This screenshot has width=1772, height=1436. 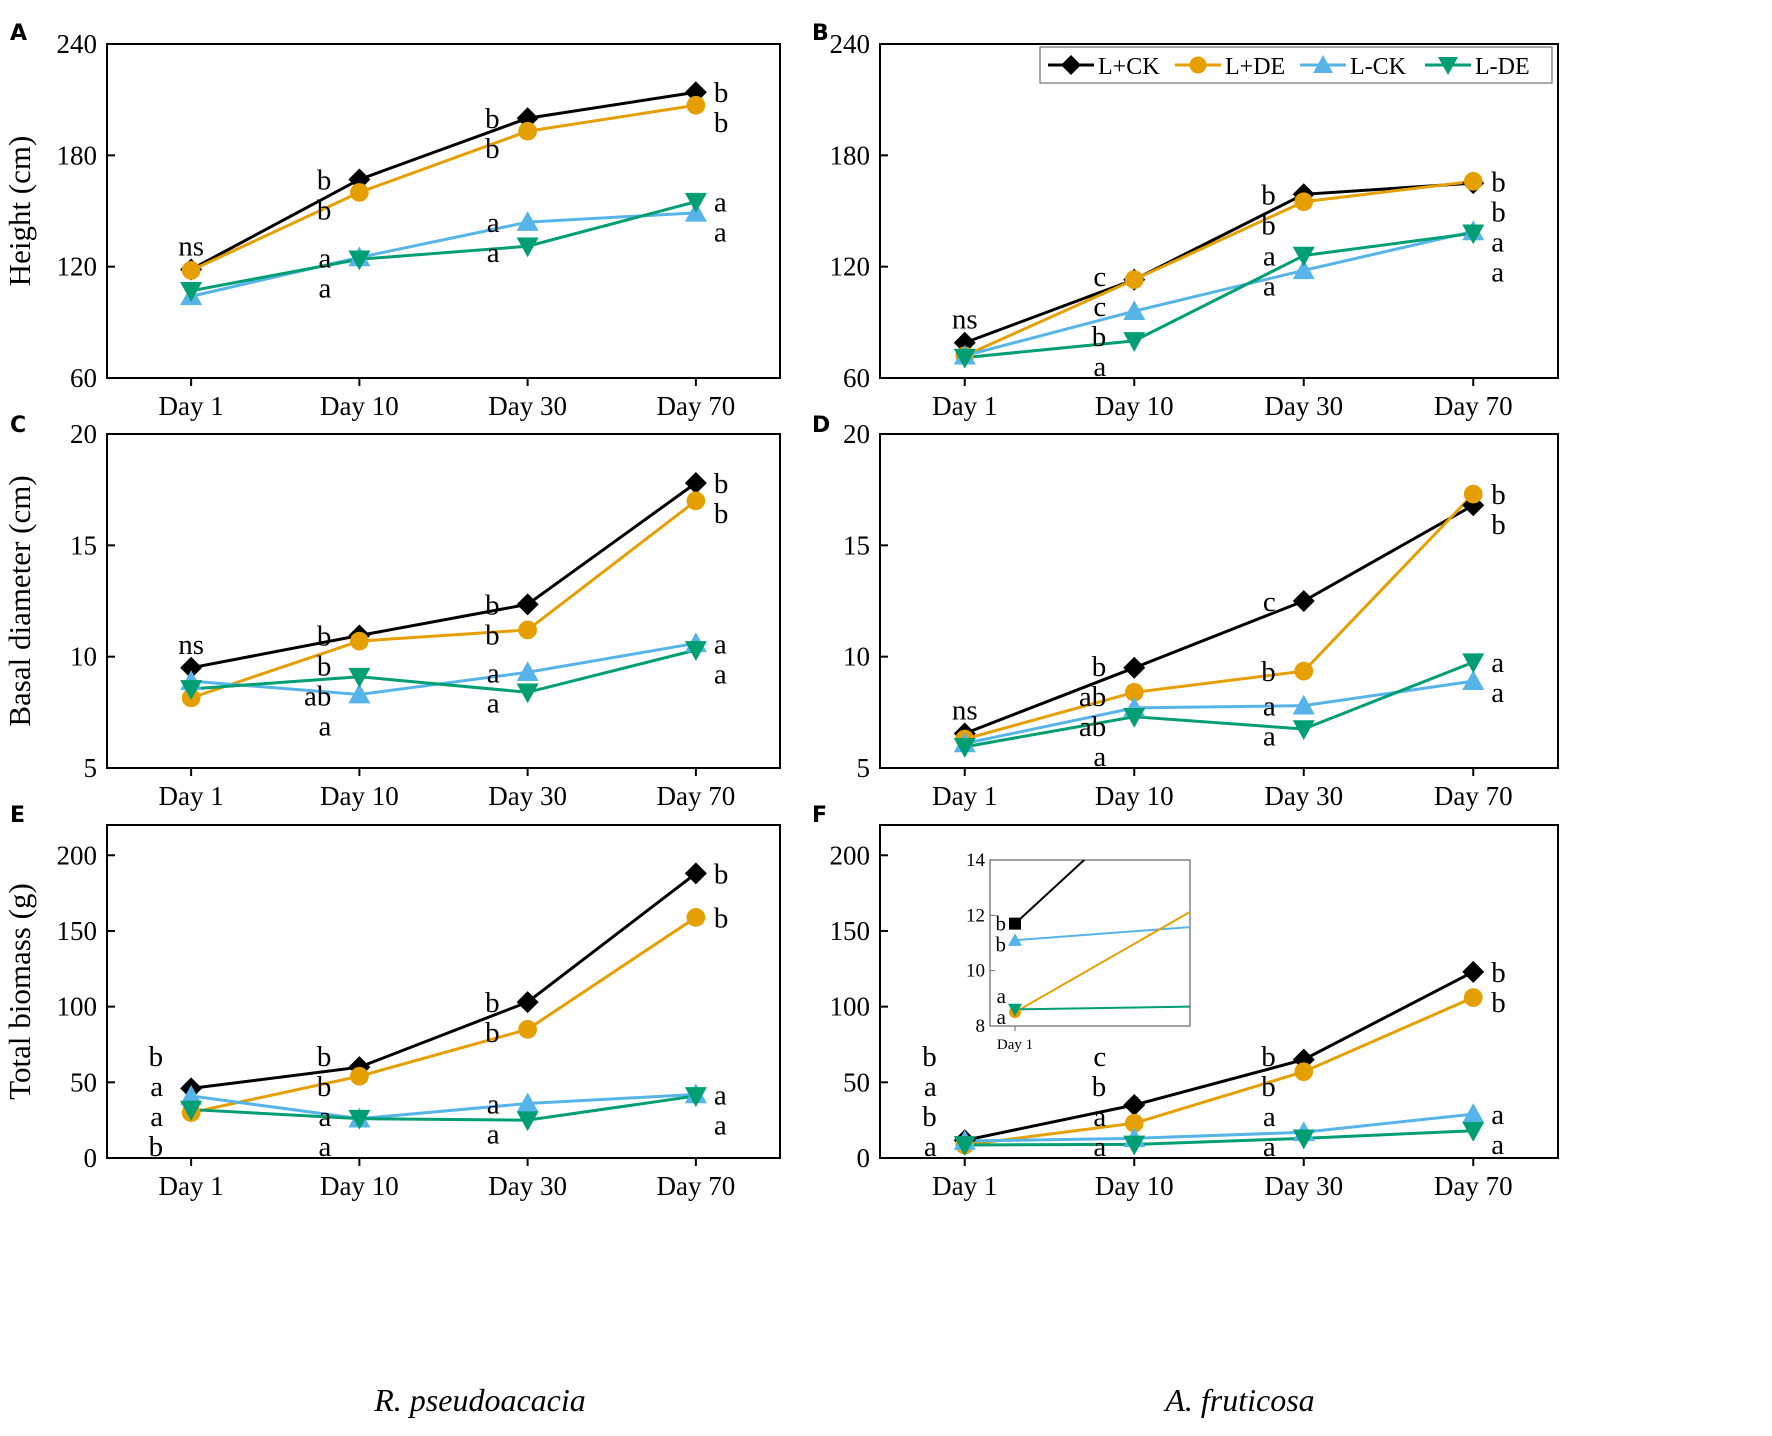 What do you see at coordinates (1050, 892) in the screenshot?
I see `inset-line-L+CK` at bounding box center [1050, 892].